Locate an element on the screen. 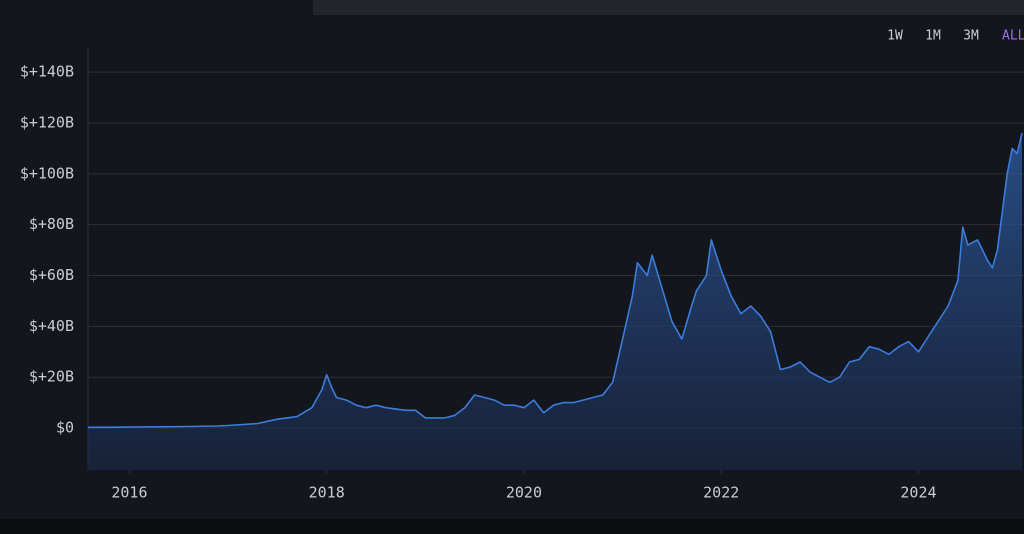 The image size is (1024, 534). bottom-strip is located at coordinates (512, 526).